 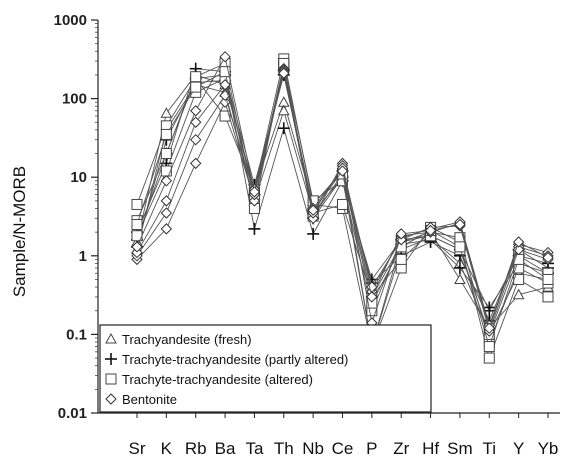 I want to click on x-category-label: K, so click(x=167, y=448).